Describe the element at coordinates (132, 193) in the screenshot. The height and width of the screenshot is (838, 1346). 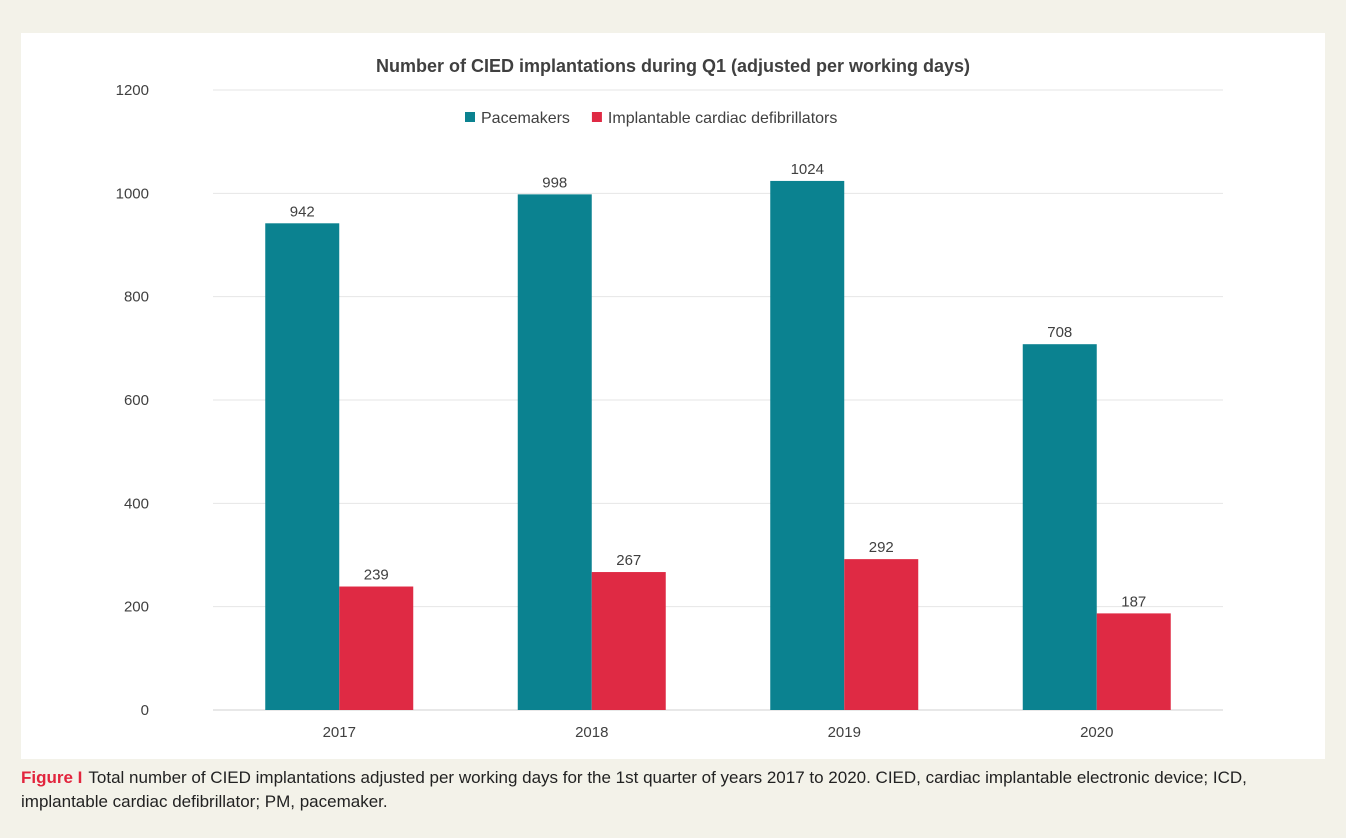
I see `y-tick-label: 1000` at that location.